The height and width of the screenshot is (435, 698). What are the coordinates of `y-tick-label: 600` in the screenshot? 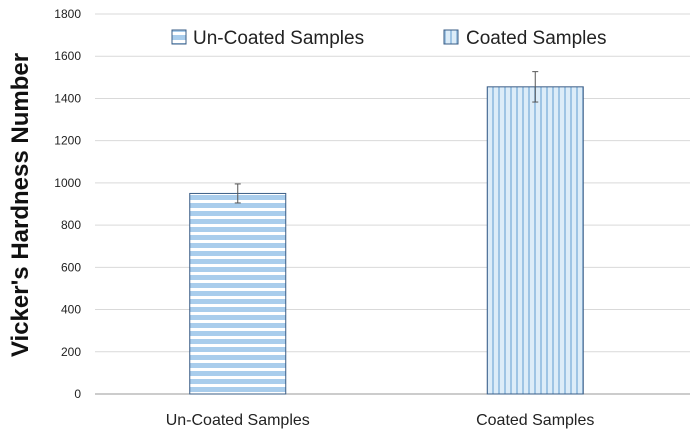 It's located at (71, 267).